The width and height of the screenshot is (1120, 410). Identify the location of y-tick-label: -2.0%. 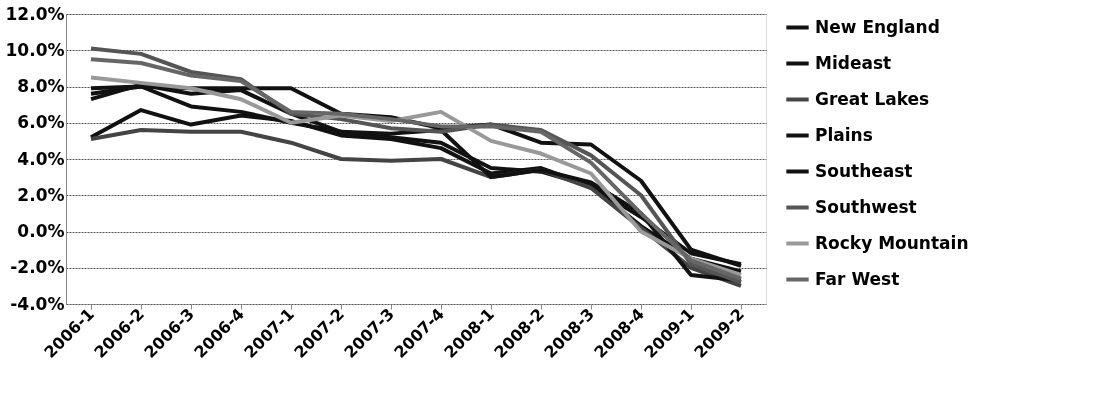
(37, 267).